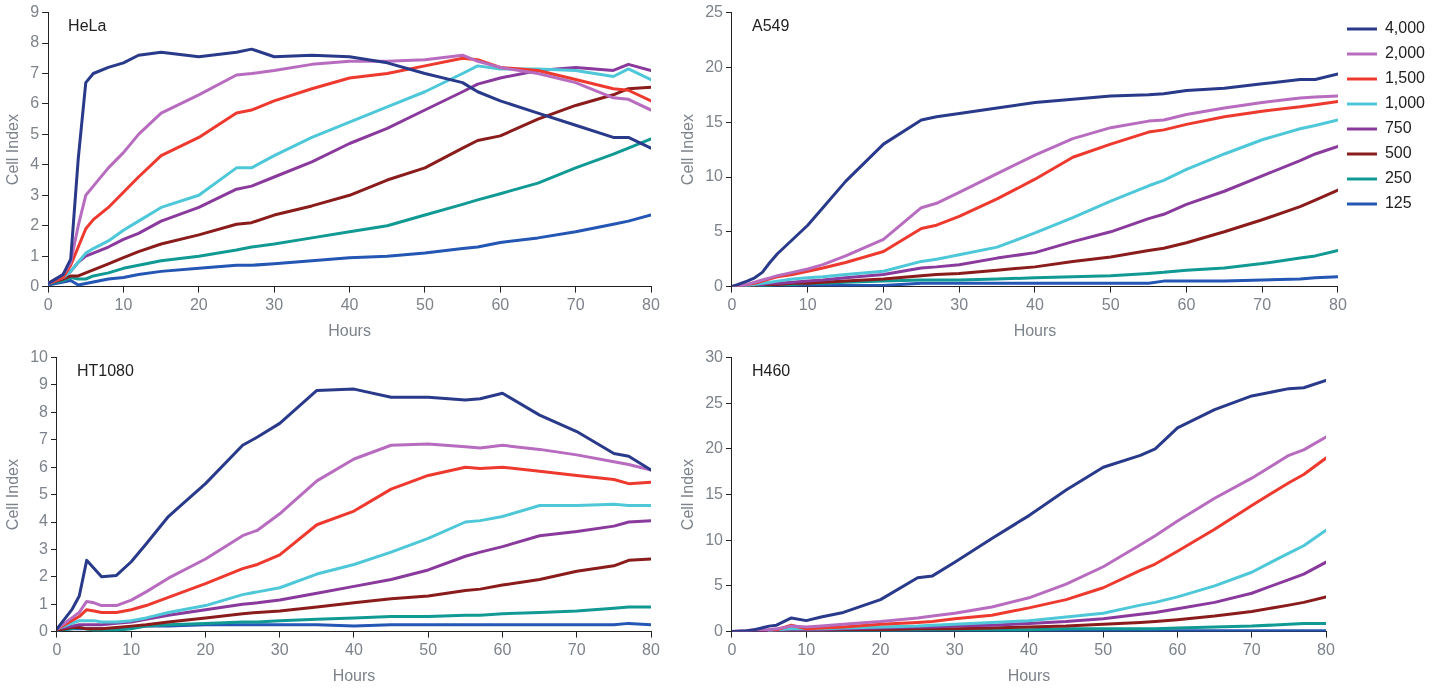 The height and width of the screenshot is (696, 1447). Describe the element at coordinates (1405, 28) in the screenshot. I see `legend-label: 4,000` at that location.